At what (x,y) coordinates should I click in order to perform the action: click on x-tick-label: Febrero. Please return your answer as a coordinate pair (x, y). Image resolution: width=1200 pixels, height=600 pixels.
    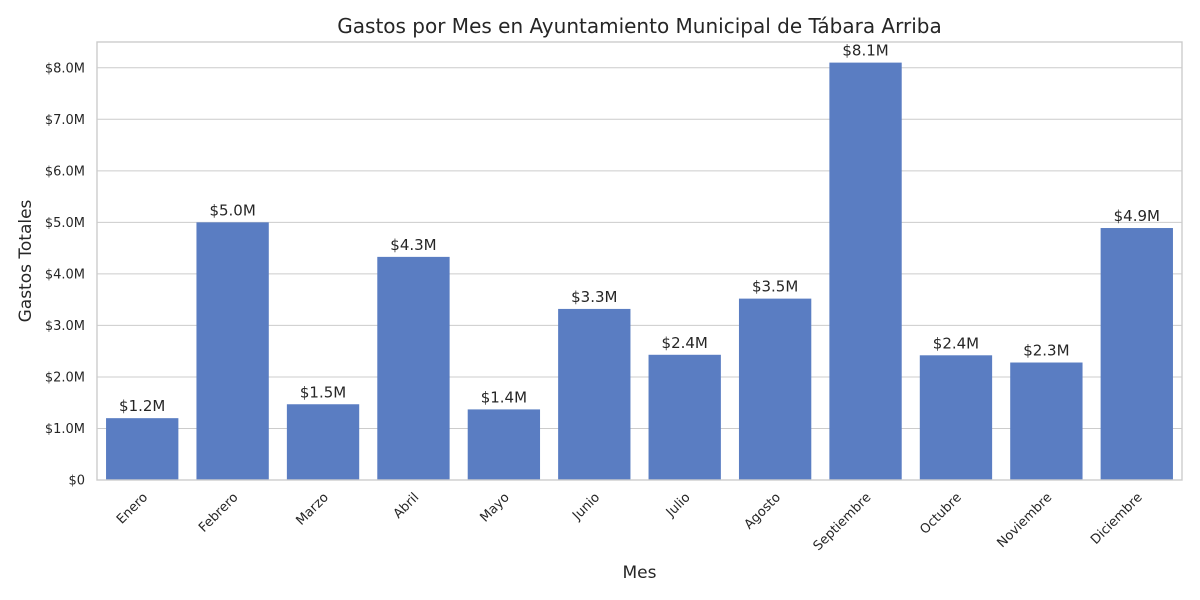
    Looking at the image, I should click on (218, 512).